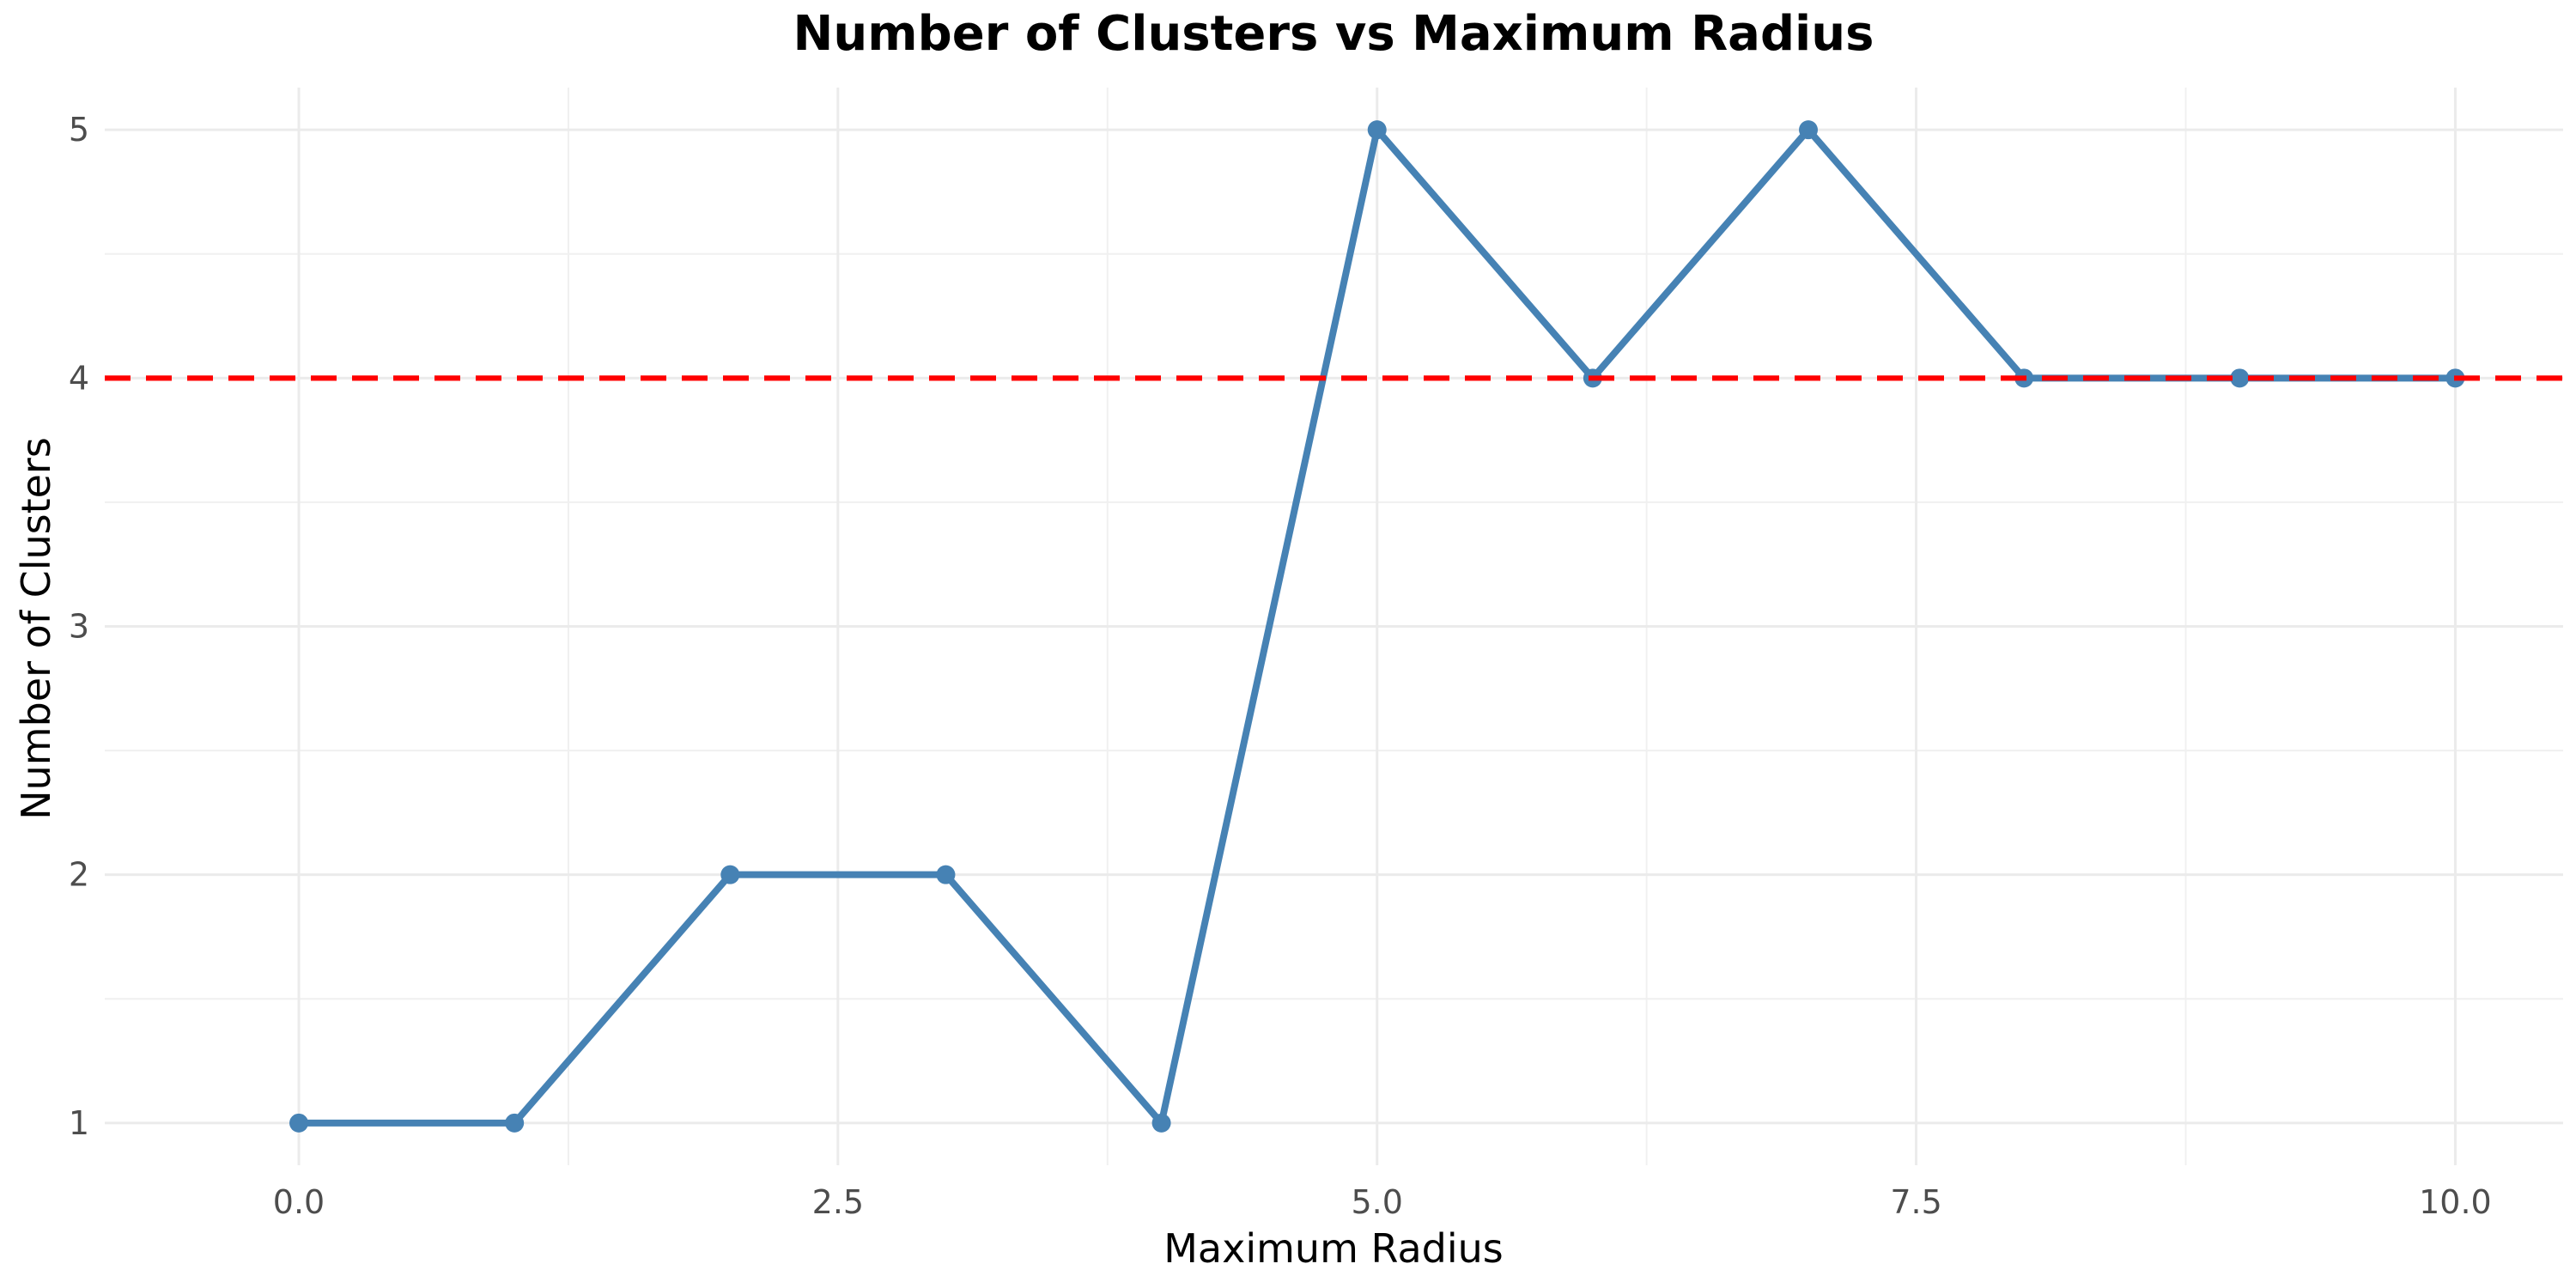 The width and height of the screenshot is (2576, 1288). I want to click on y-axis-title: Number of Clusters, so click(36, 629).